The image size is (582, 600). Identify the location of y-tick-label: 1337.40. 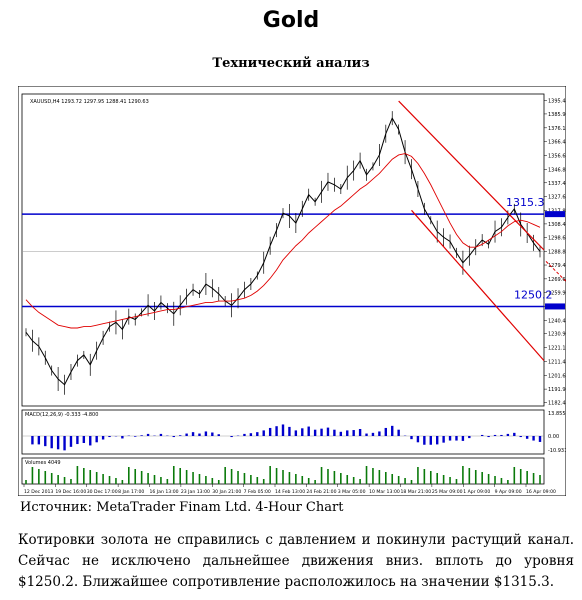
(557, 184).